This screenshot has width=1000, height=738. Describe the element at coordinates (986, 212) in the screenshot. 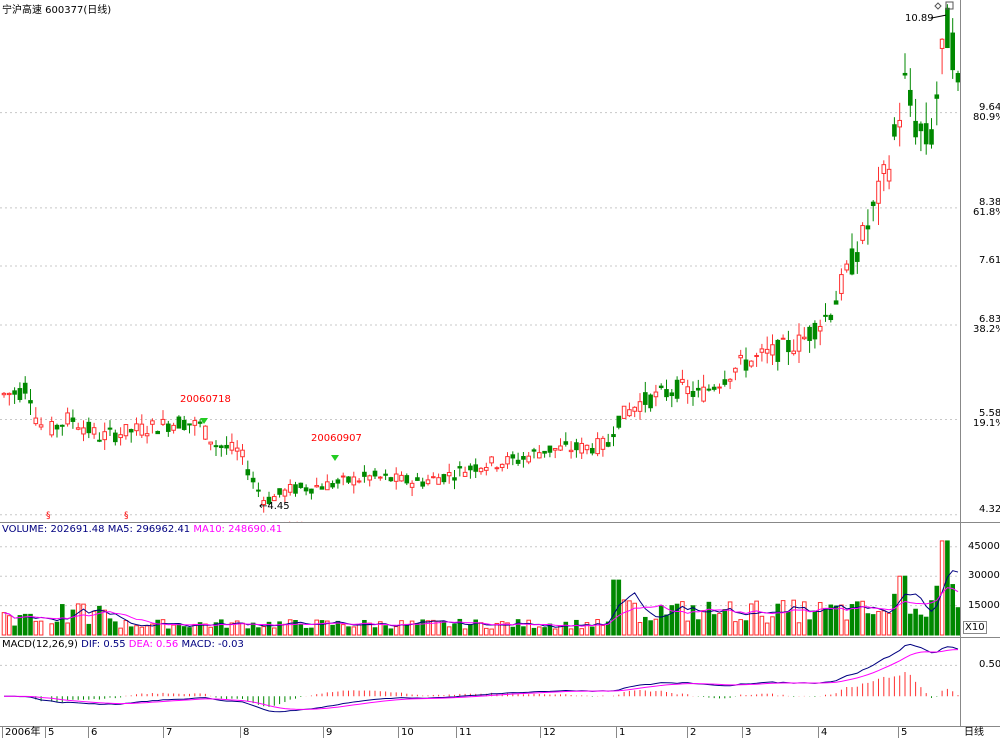

I see `price-pct-label: 61.8%` at that location.